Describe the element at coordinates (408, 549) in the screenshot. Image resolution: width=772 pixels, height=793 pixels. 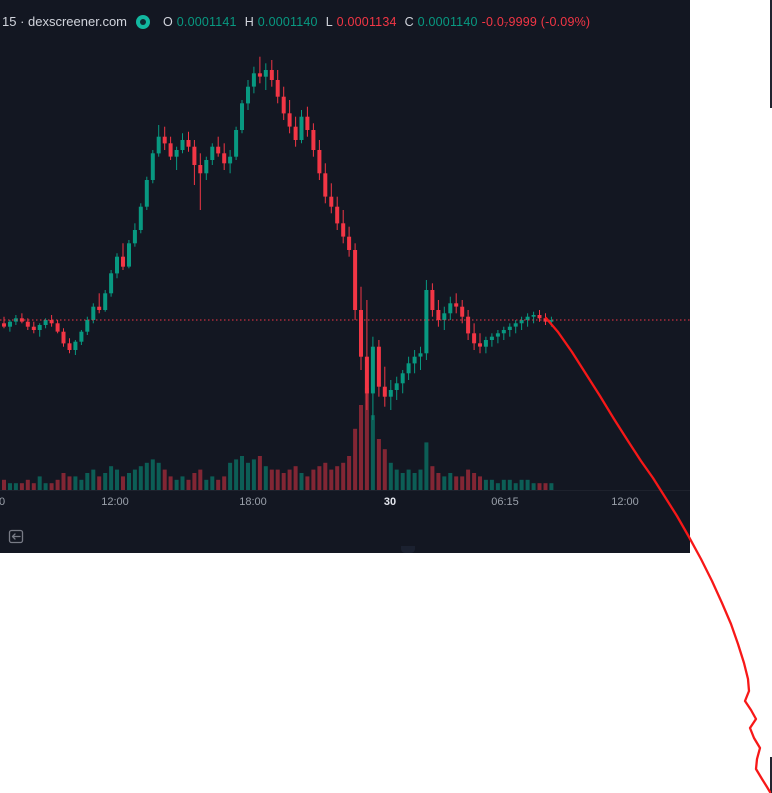
I see `watermark-fragment` at that location.